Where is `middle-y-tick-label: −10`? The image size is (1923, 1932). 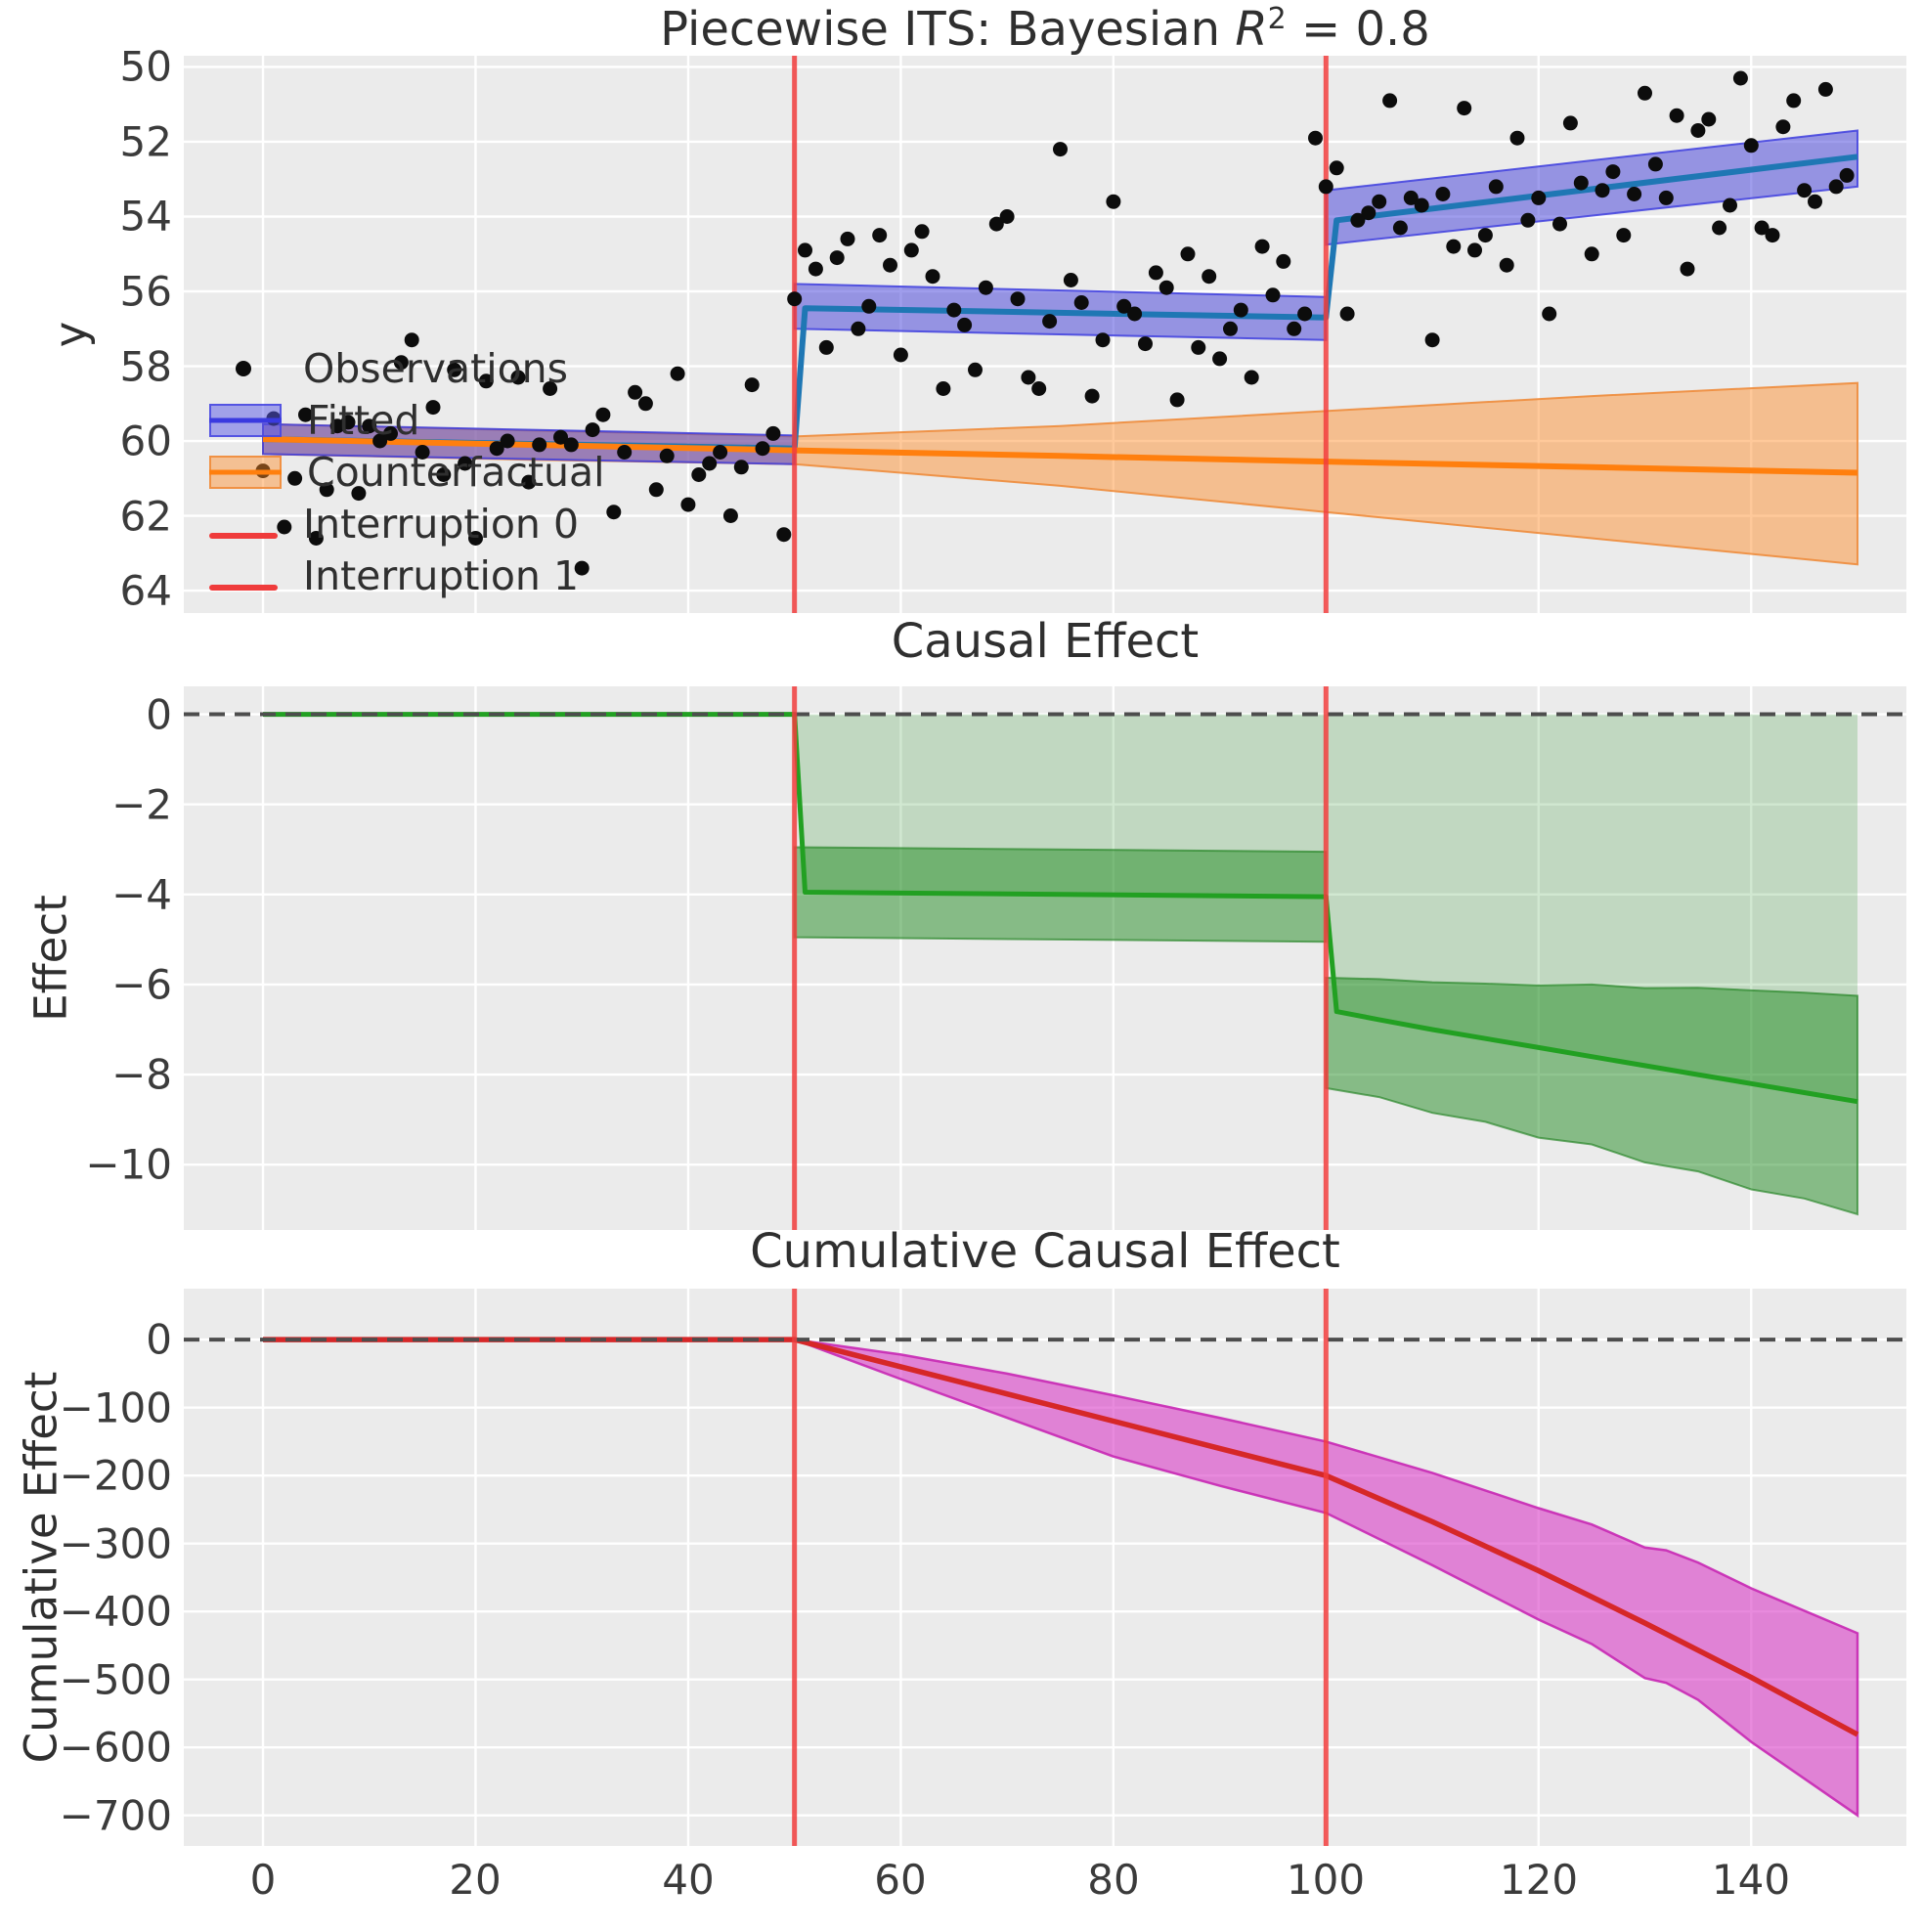 middle-y-tick-label: −10 is located at coordinates (128, 1164).